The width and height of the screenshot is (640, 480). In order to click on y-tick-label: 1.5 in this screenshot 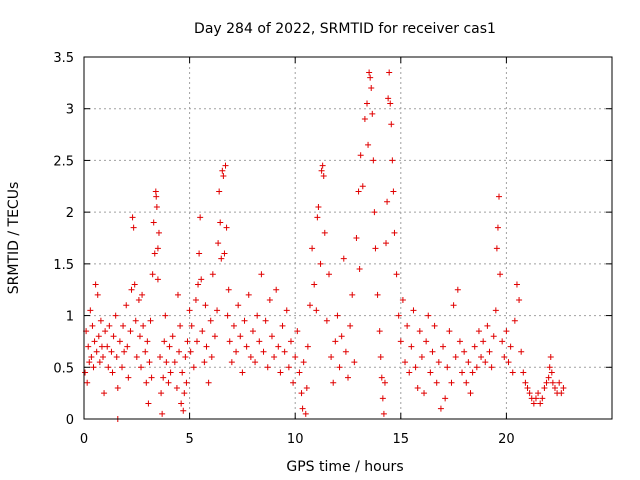, I will do `click(63, 265)`.